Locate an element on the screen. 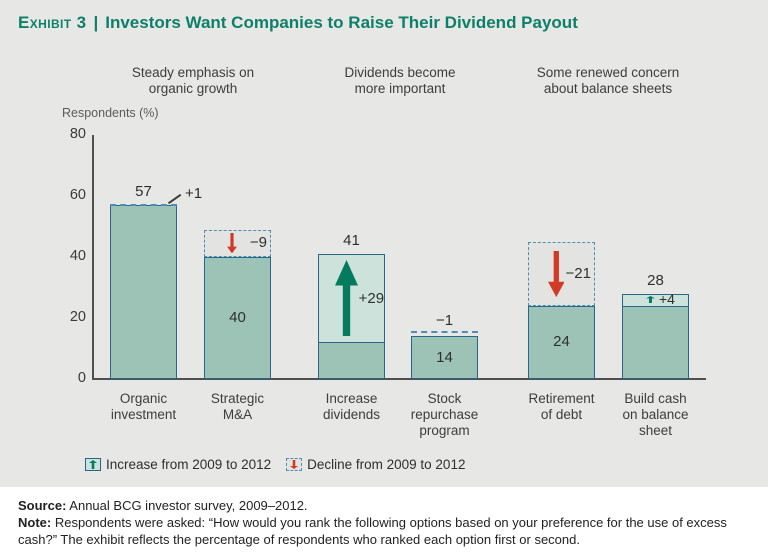  down-arrow-icon-retirement-of-debt is located at coordinates (556, 273).